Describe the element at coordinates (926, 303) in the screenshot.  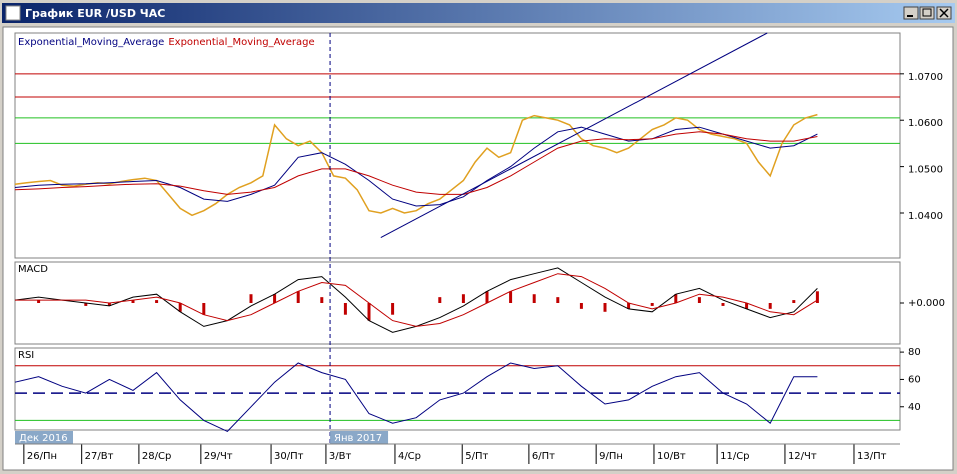
I see `y-tick-label: +0.000` at that location.